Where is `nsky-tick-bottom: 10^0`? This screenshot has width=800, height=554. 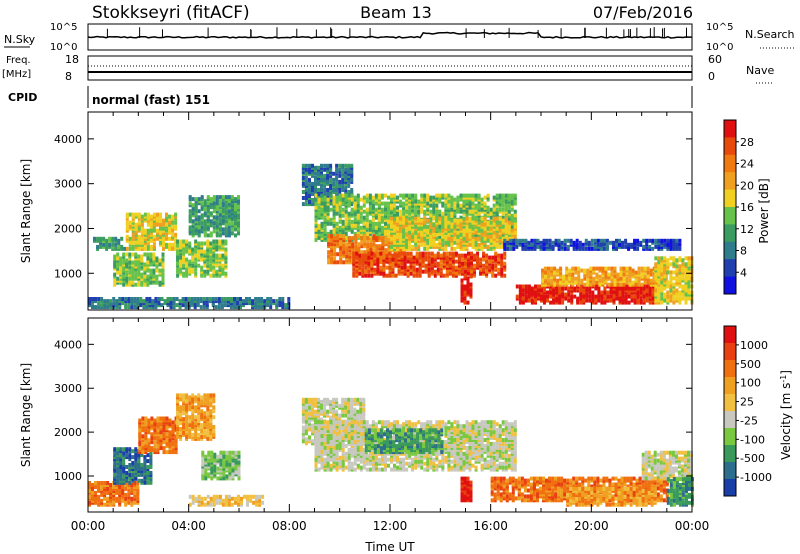
nsky-tick-bottom: 10^0 is located at coordinates (63, 47).